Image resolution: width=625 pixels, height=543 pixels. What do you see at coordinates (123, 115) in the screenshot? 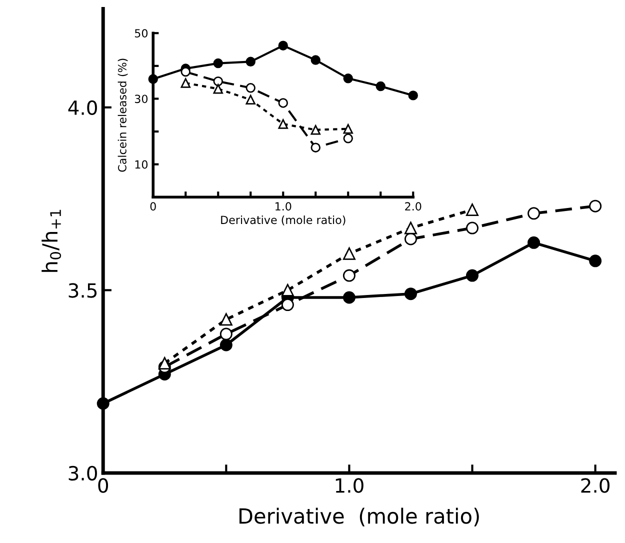
I see `y-axis-title: Calcein released (%)` at bounding box center [123, 115].